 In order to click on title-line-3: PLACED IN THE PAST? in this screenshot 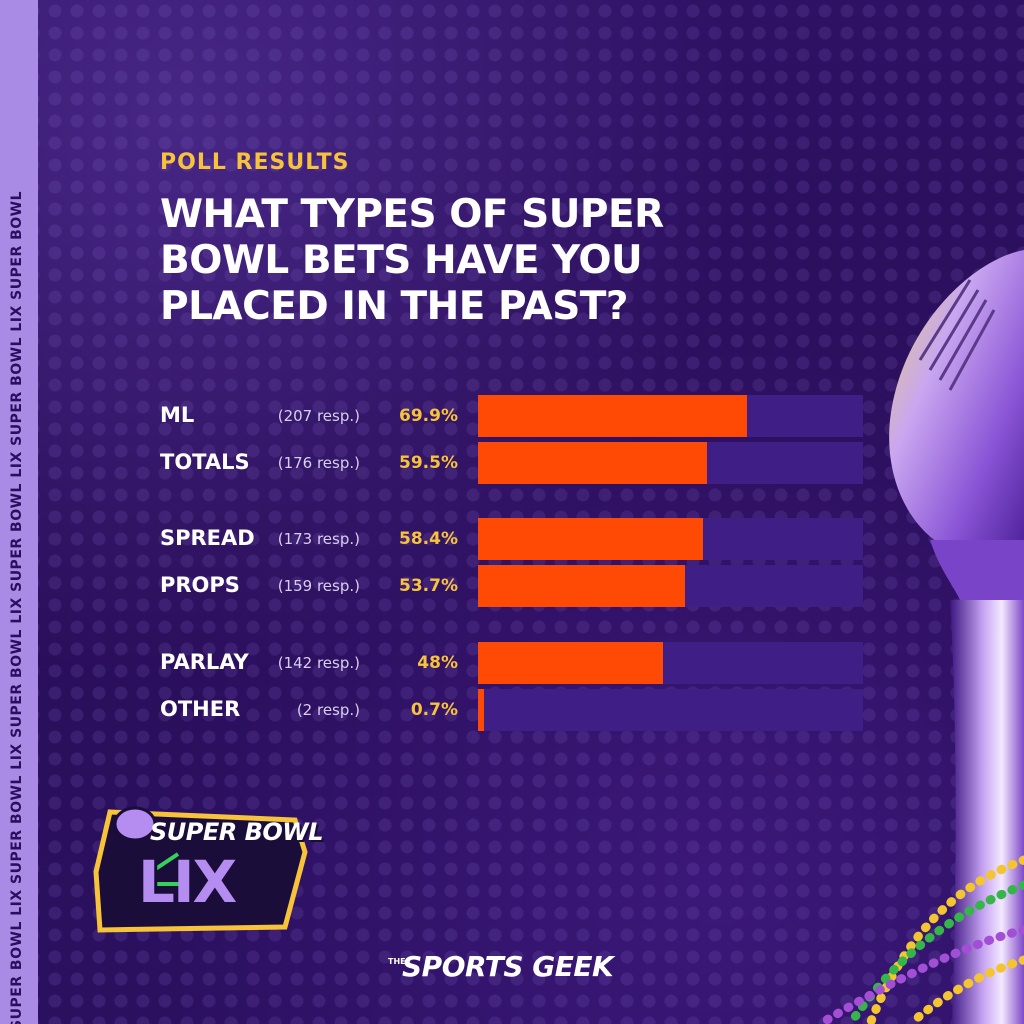, I will do `click(394, 306)`.